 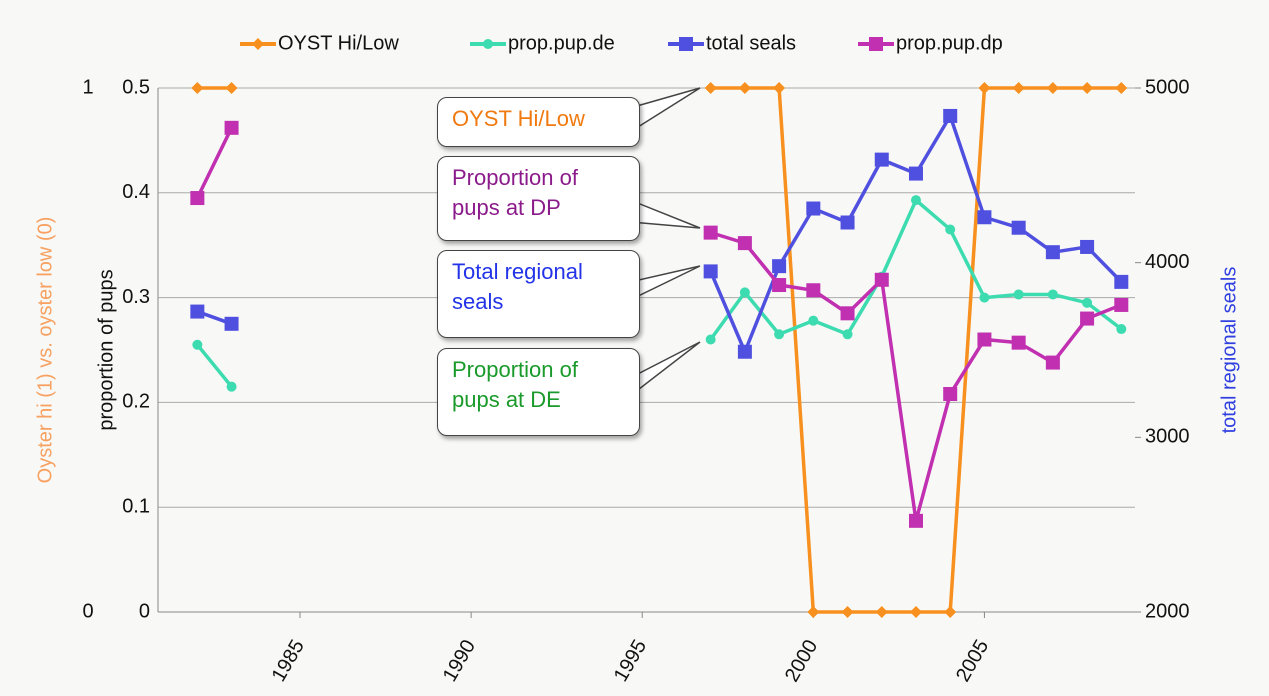 I want to click on callout: Proportion of pups at DP, so click(x=538, y=198).